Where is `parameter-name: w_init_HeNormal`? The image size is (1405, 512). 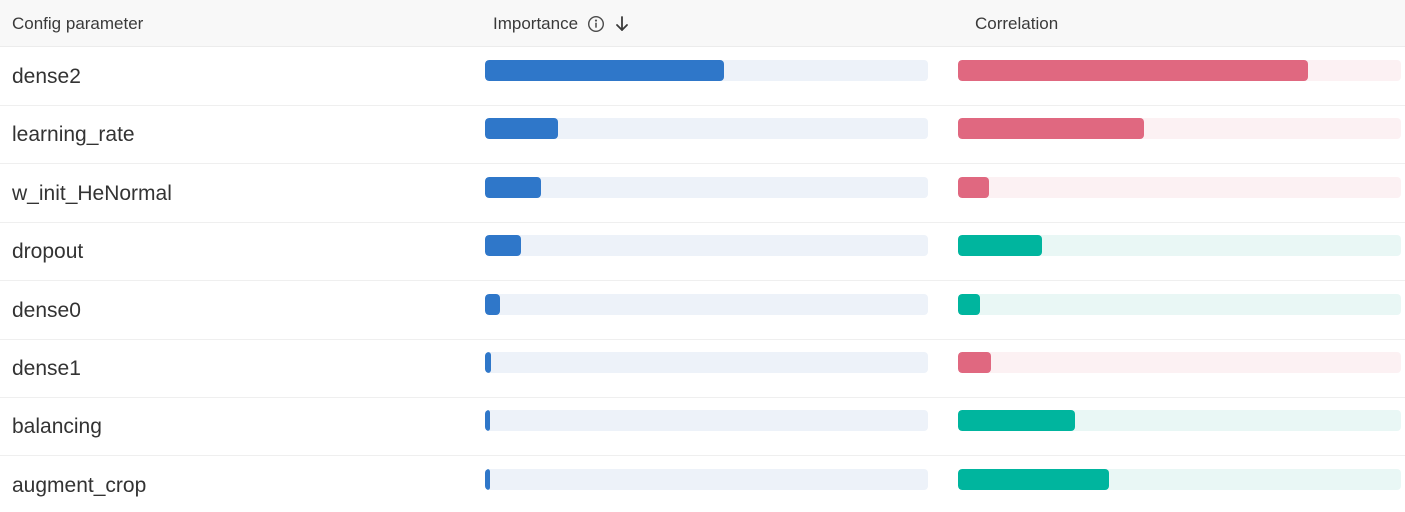 parameter-name: w_init_HeNormal is located at coordinates (92, 193).